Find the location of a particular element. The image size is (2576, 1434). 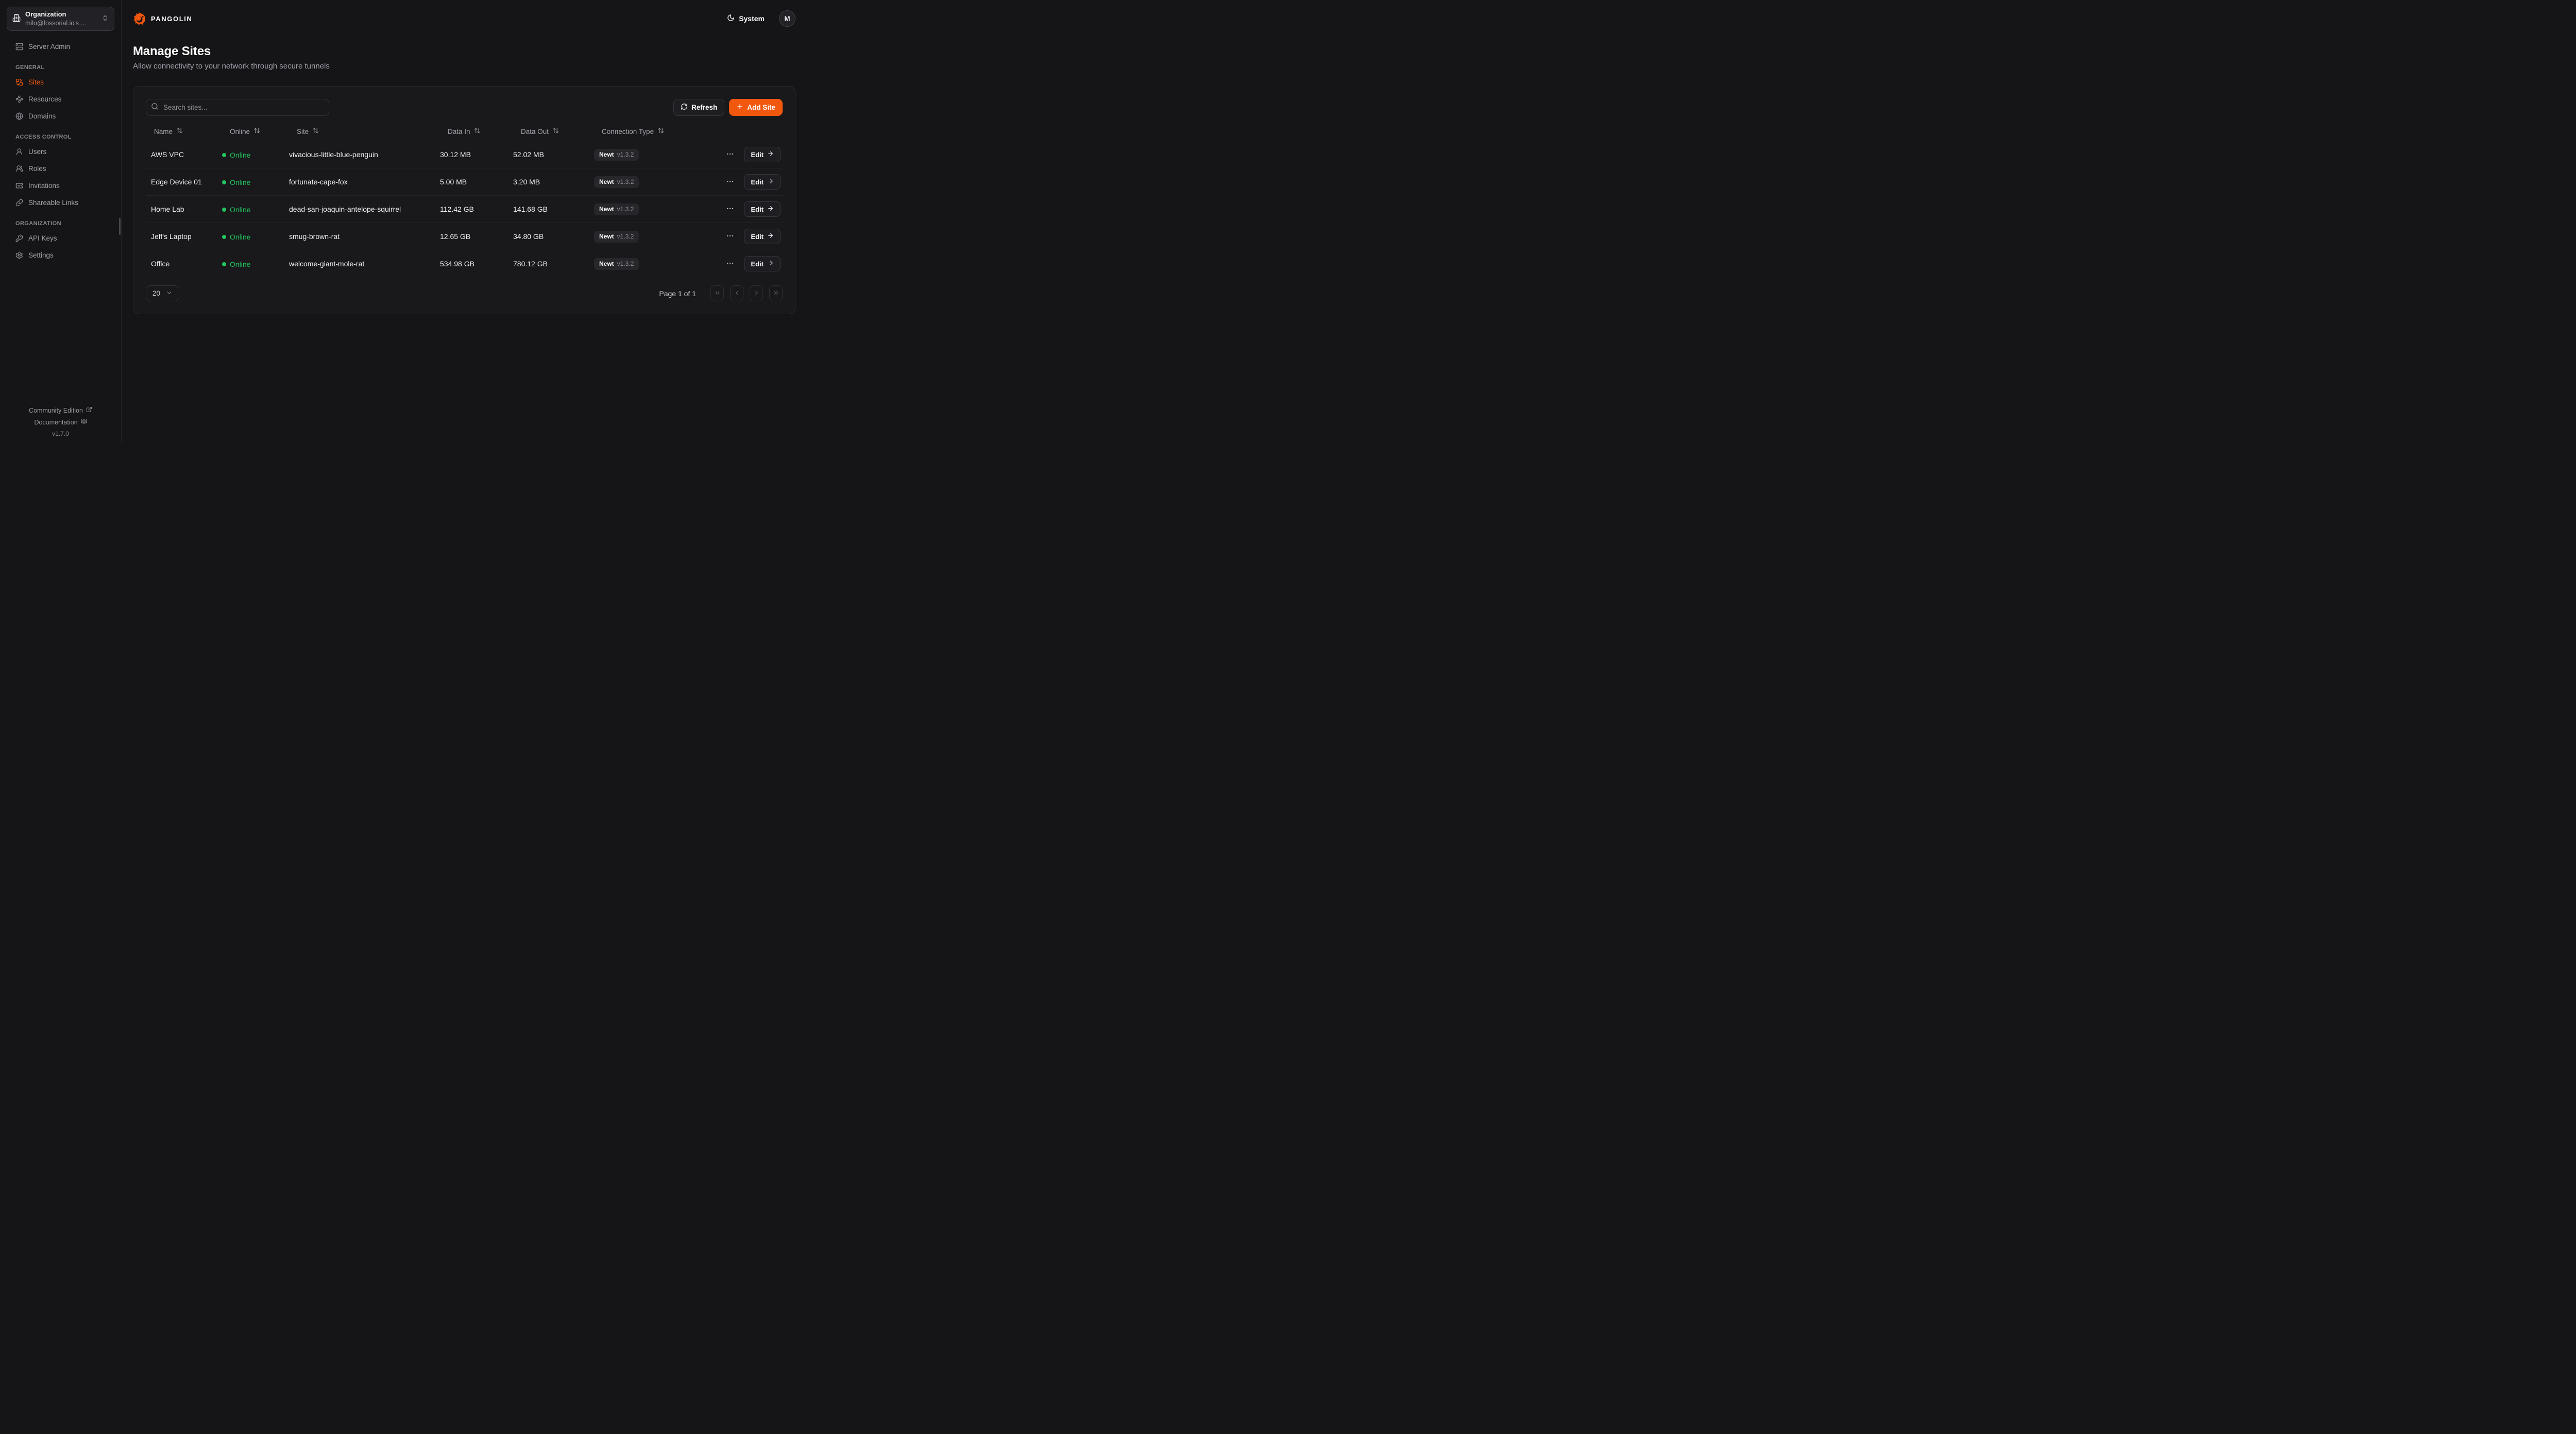

sidebar-item-sites: Sites is located at coordinates (60, 82).